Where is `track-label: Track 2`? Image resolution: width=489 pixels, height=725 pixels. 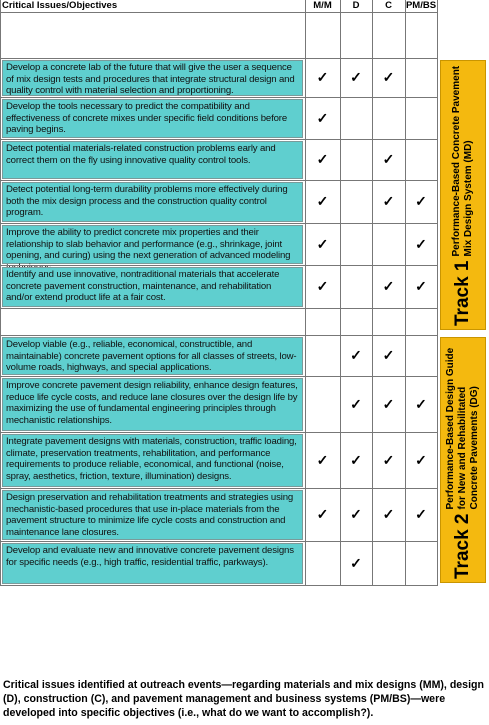
track-label: Track 2 is located at coordinates (462, 546).